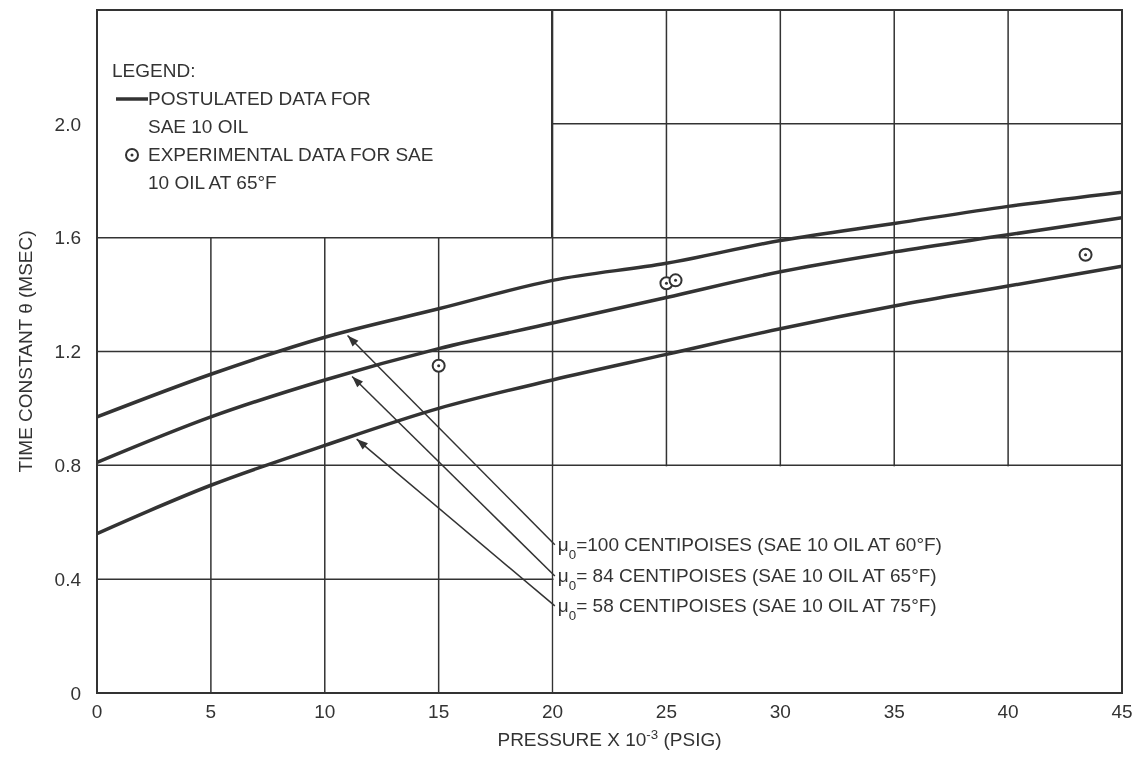 Image resolution: width=1146 pixels, height=767 pixels. What do you see at coordinates (67, 238) in the screenshot?
I see `y-tick-label: 1.6` at bounding box center [67, 238].